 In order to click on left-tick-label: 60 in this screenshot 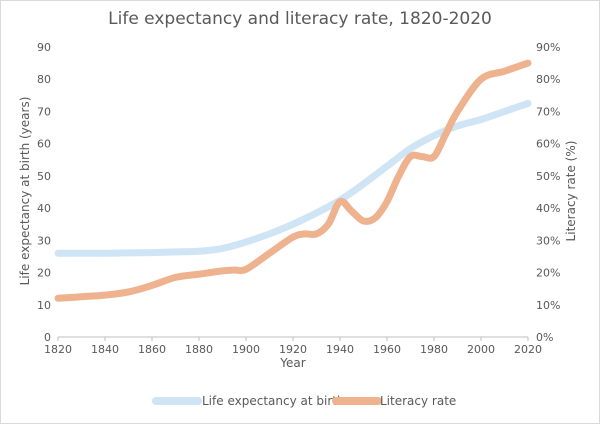, I will do `click(44, 144)`.